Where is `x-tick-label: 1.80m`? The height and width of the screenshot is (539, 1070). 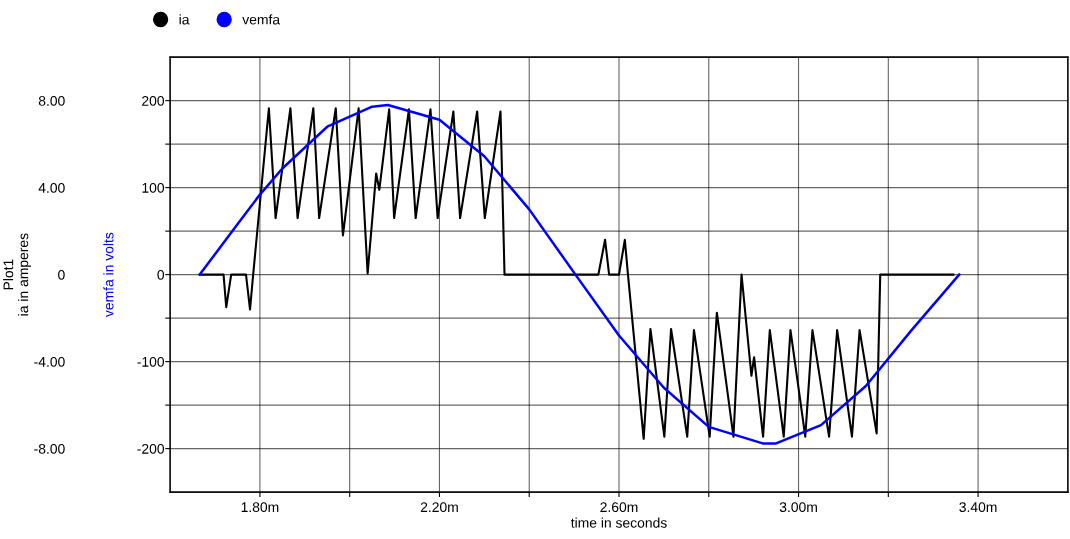
x-tick-label: 1.80m is located at coordinates (260, 507).